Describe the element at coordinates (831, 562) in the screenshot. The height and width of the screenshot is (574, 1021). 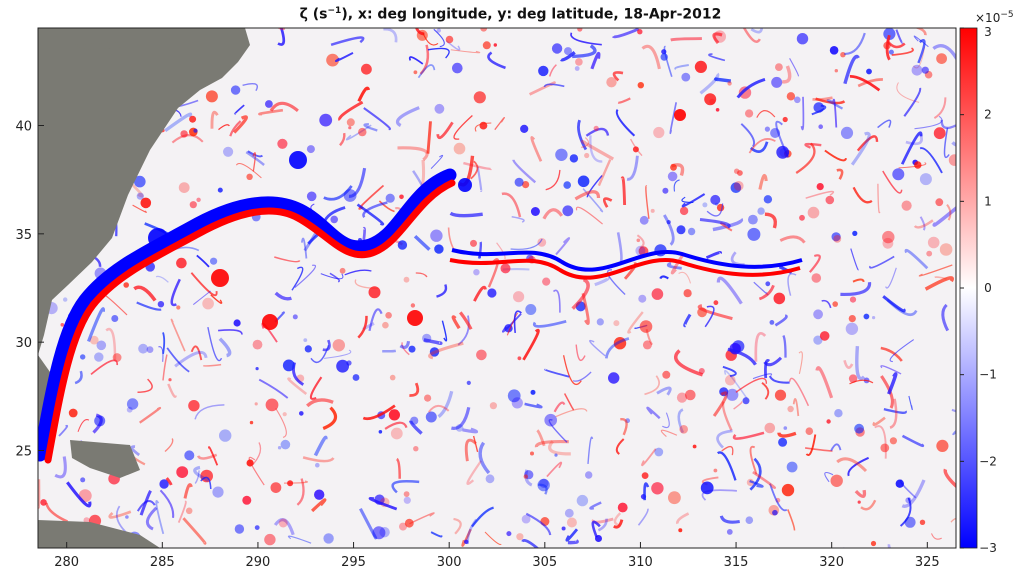
I see `x-tick-label: 320` at that location.